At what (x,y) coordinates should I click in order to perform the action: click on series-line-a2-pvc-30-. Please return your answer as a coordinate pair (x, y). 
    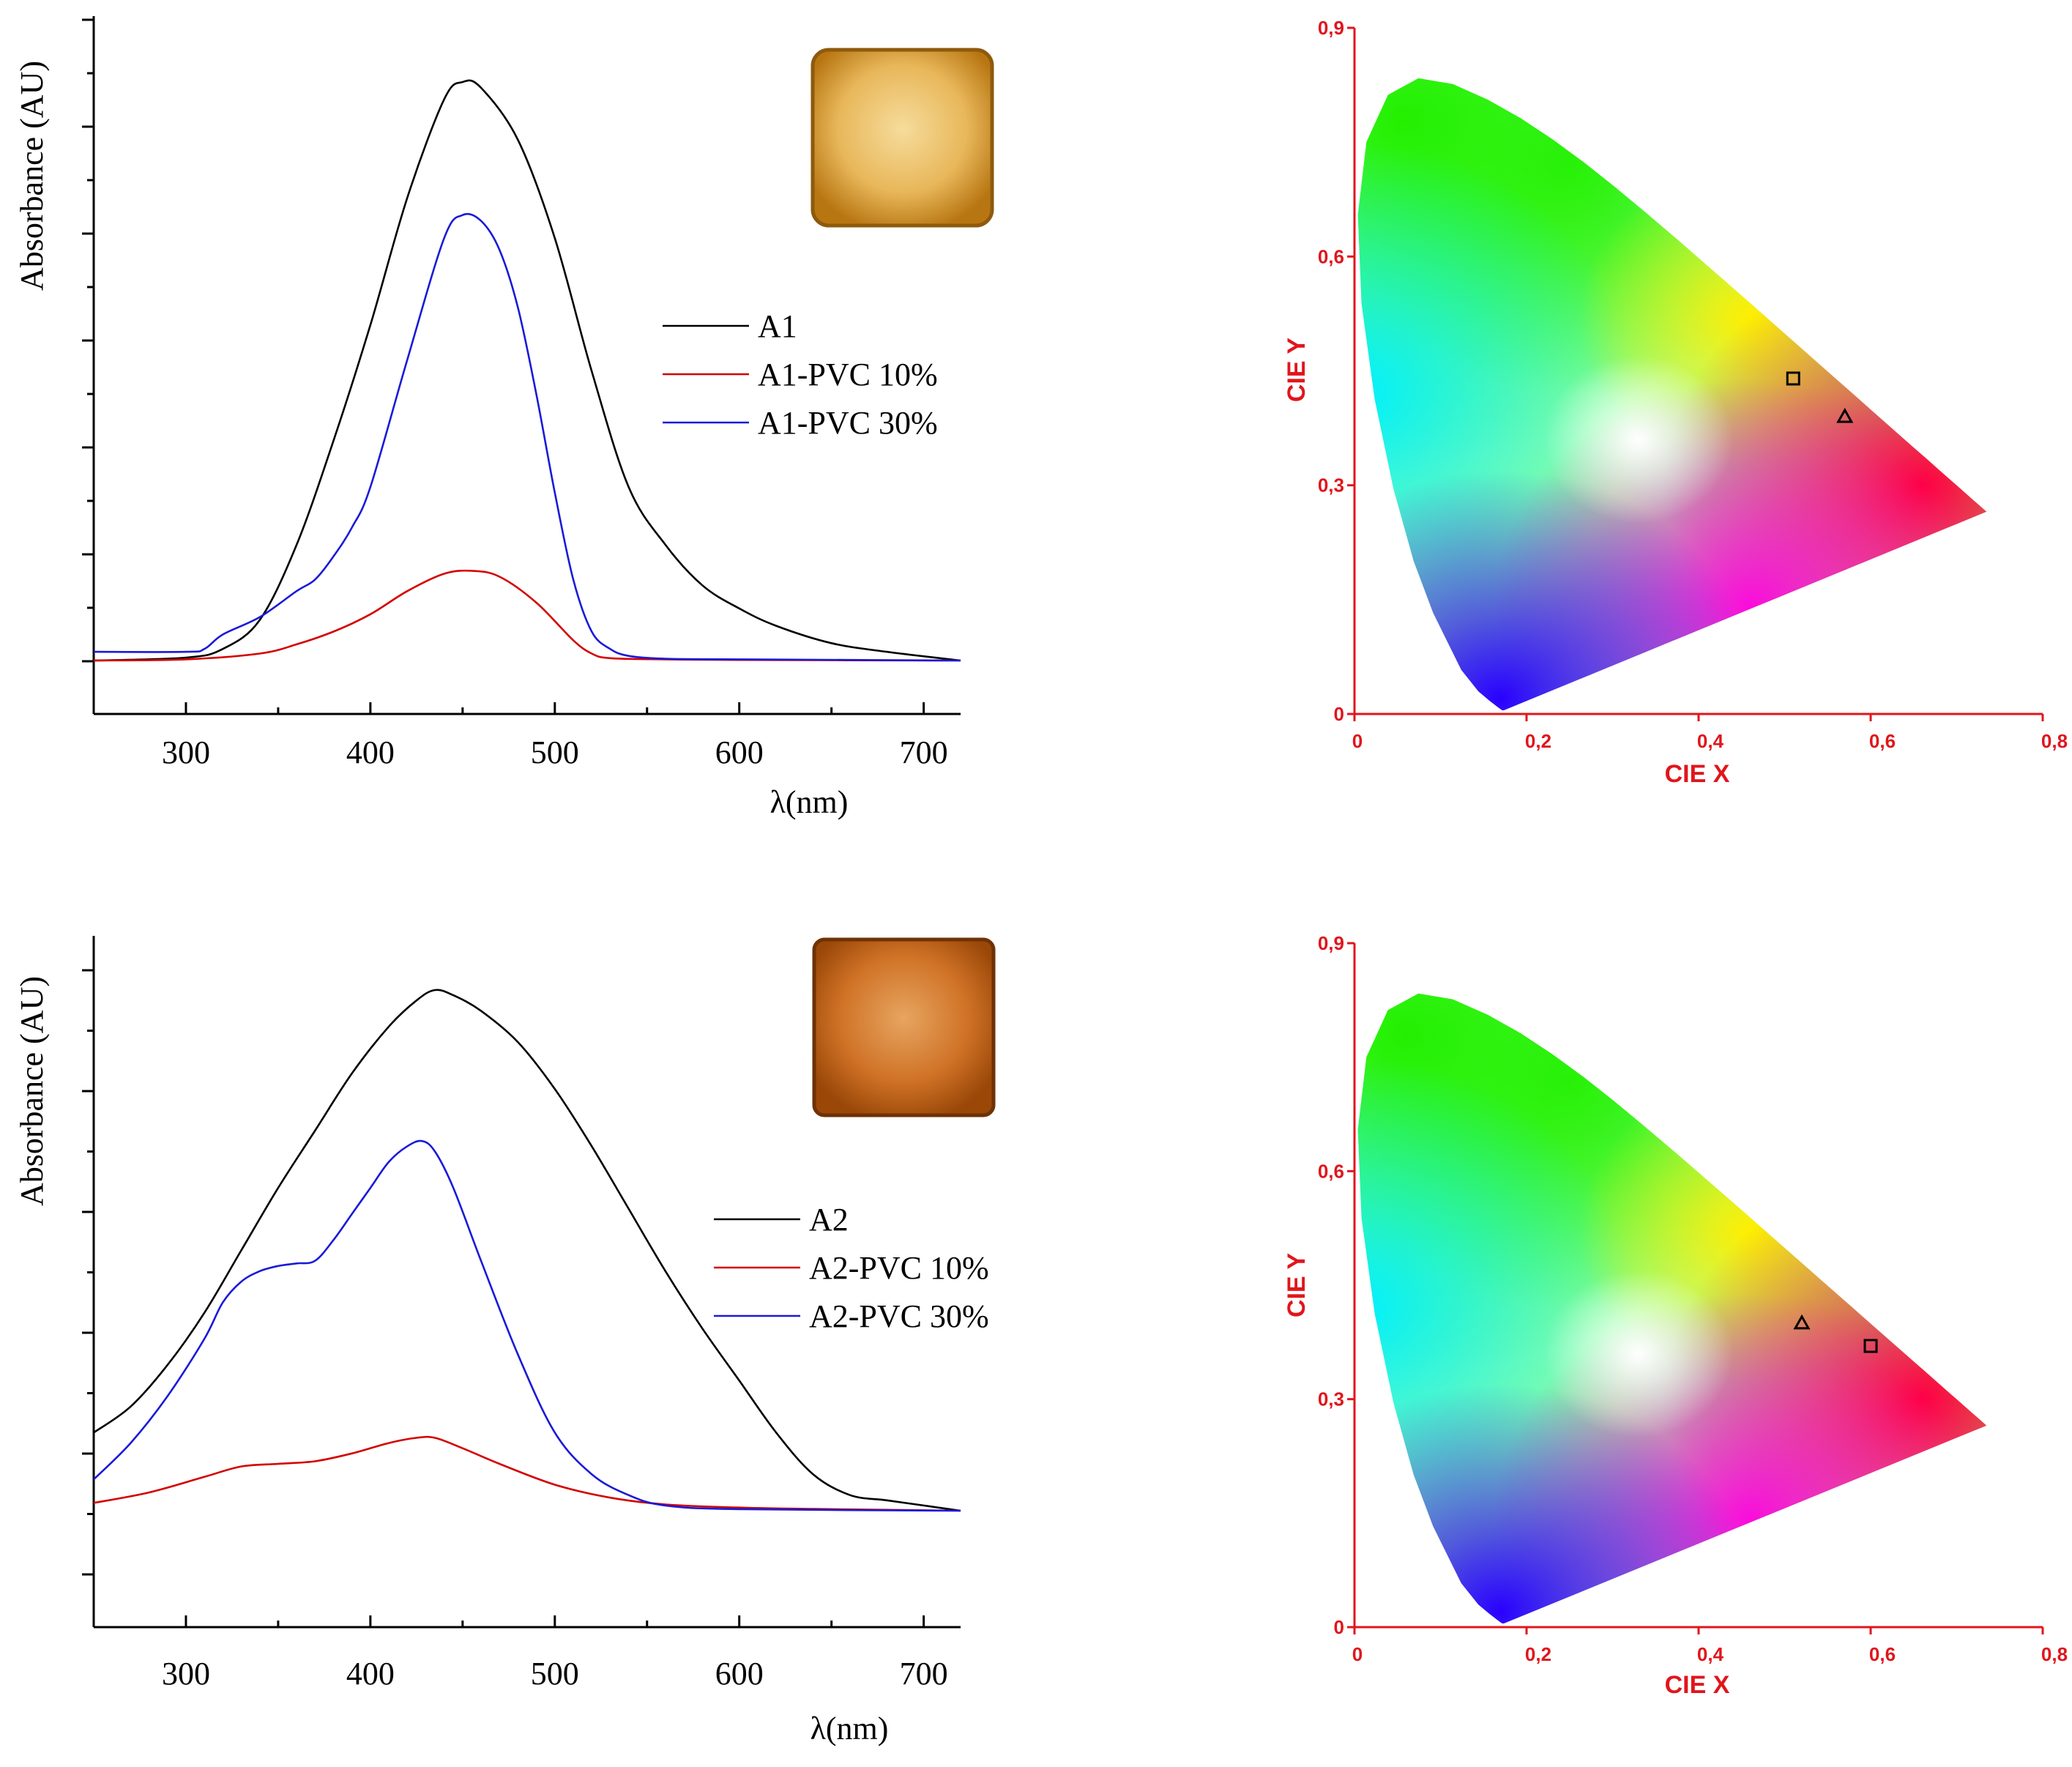
    Looking at the image, I should click on (527, 1325).